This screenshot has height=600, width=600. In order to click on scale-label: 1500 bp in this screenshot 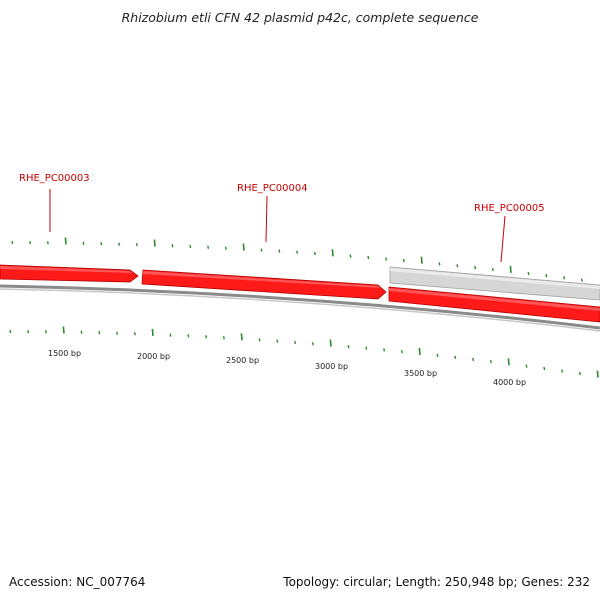, I will do `click(64, 353)`.